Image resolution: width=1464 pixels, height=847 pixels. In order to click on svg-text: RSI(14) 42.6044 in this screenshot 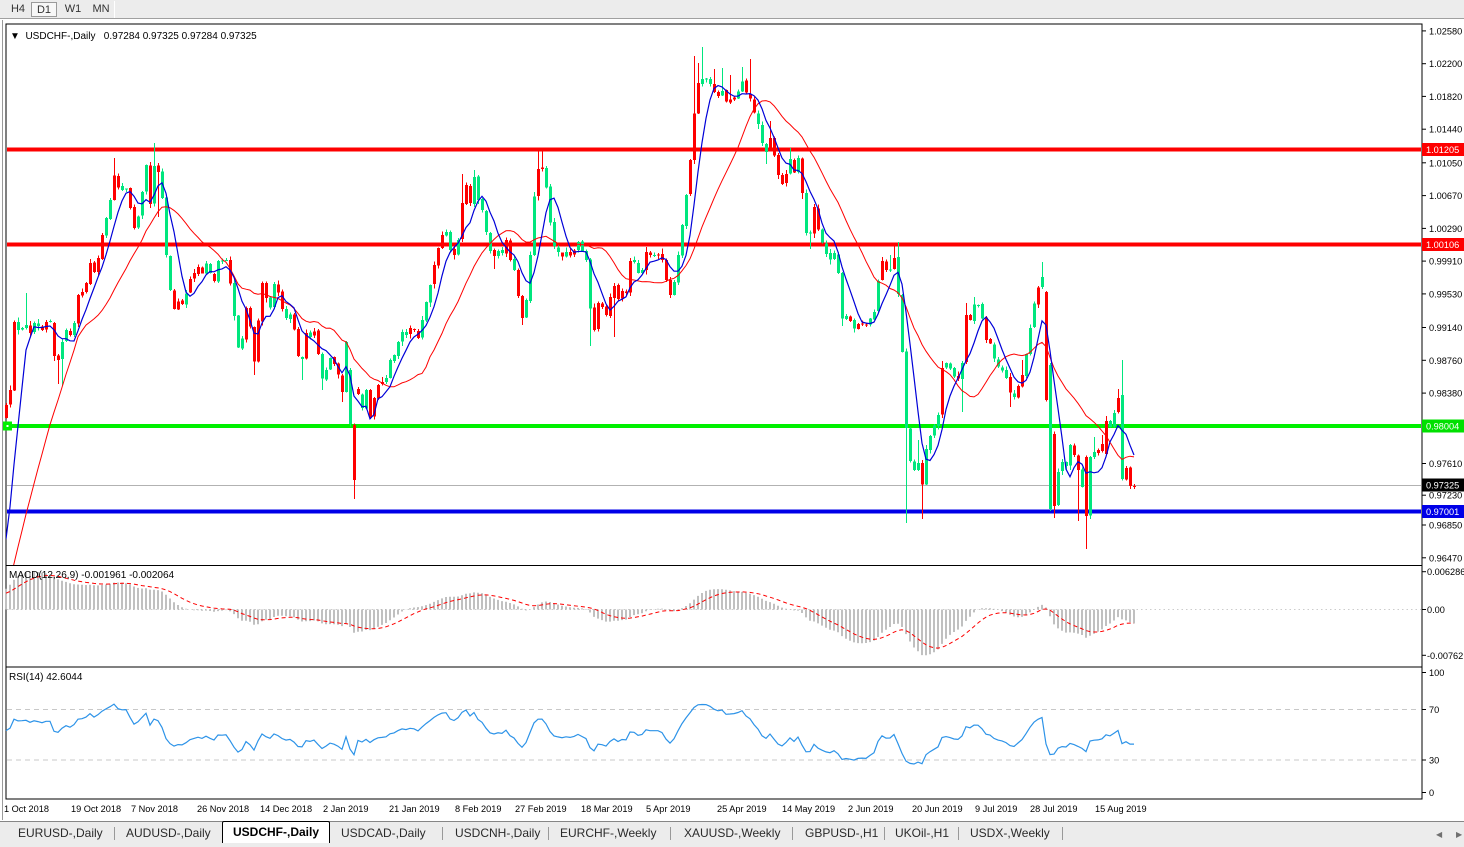, I will do `click(46, 677)`.